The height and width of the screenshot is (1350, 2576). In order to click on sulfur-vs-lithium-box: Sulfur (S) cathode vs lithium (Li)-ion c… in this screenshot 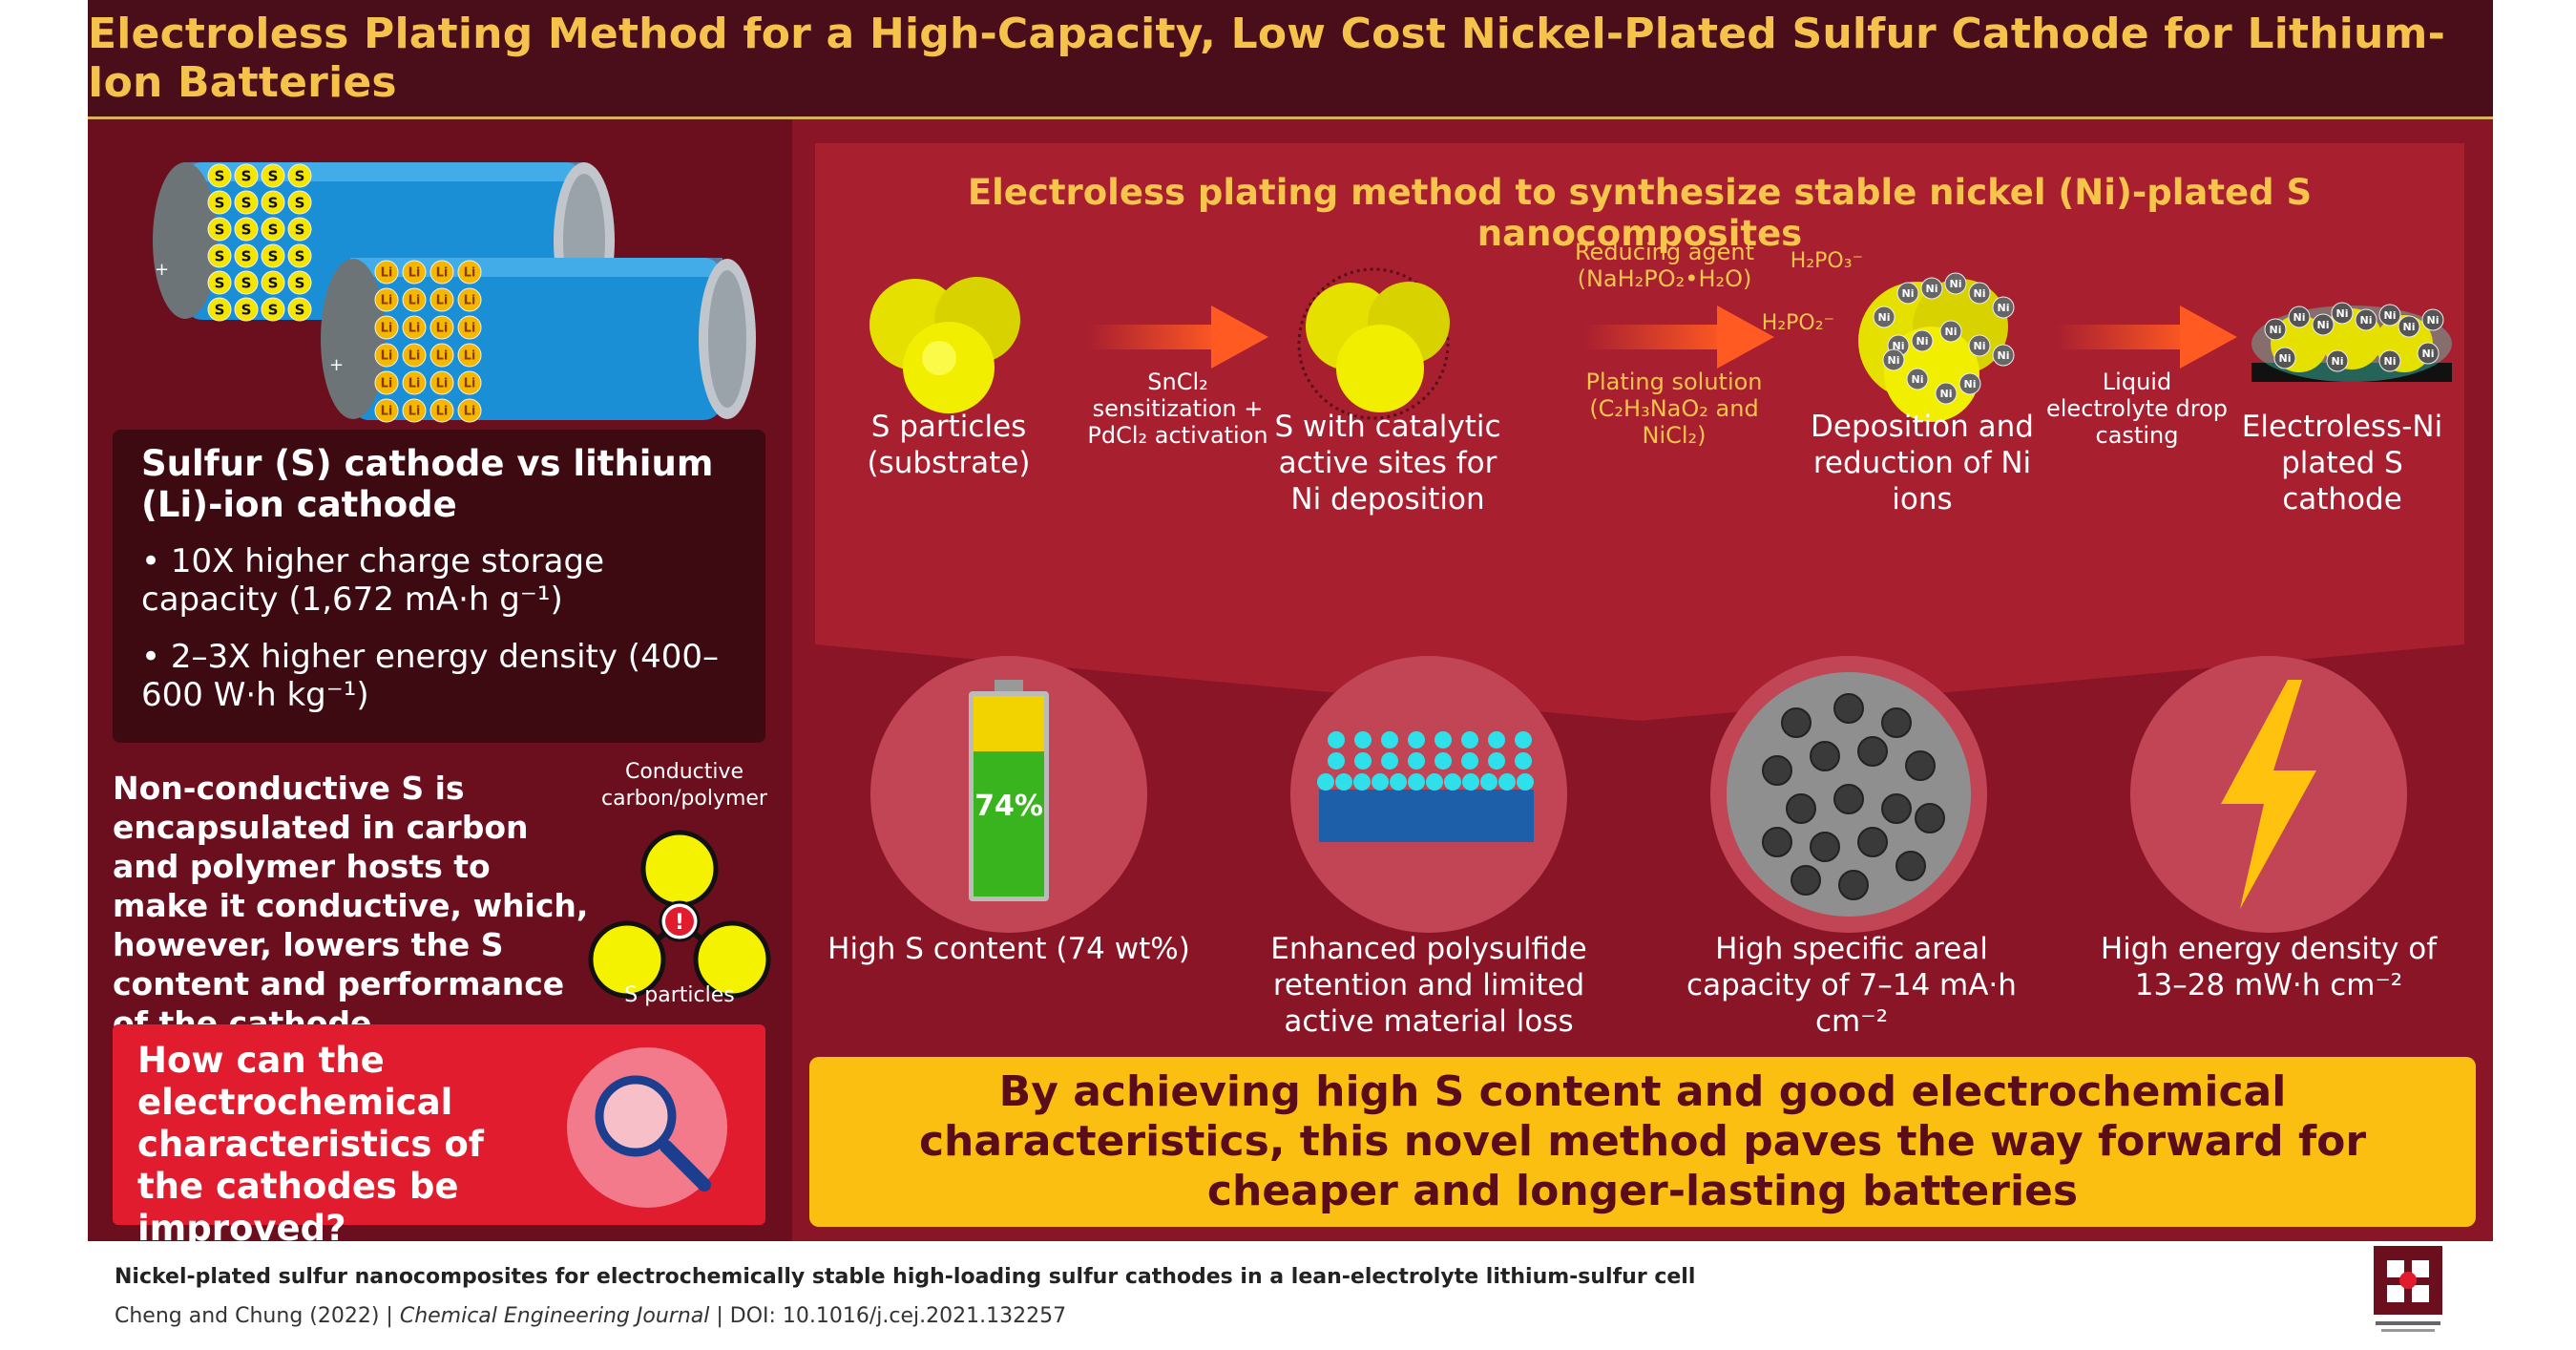, I will do `click(439, 586)`.